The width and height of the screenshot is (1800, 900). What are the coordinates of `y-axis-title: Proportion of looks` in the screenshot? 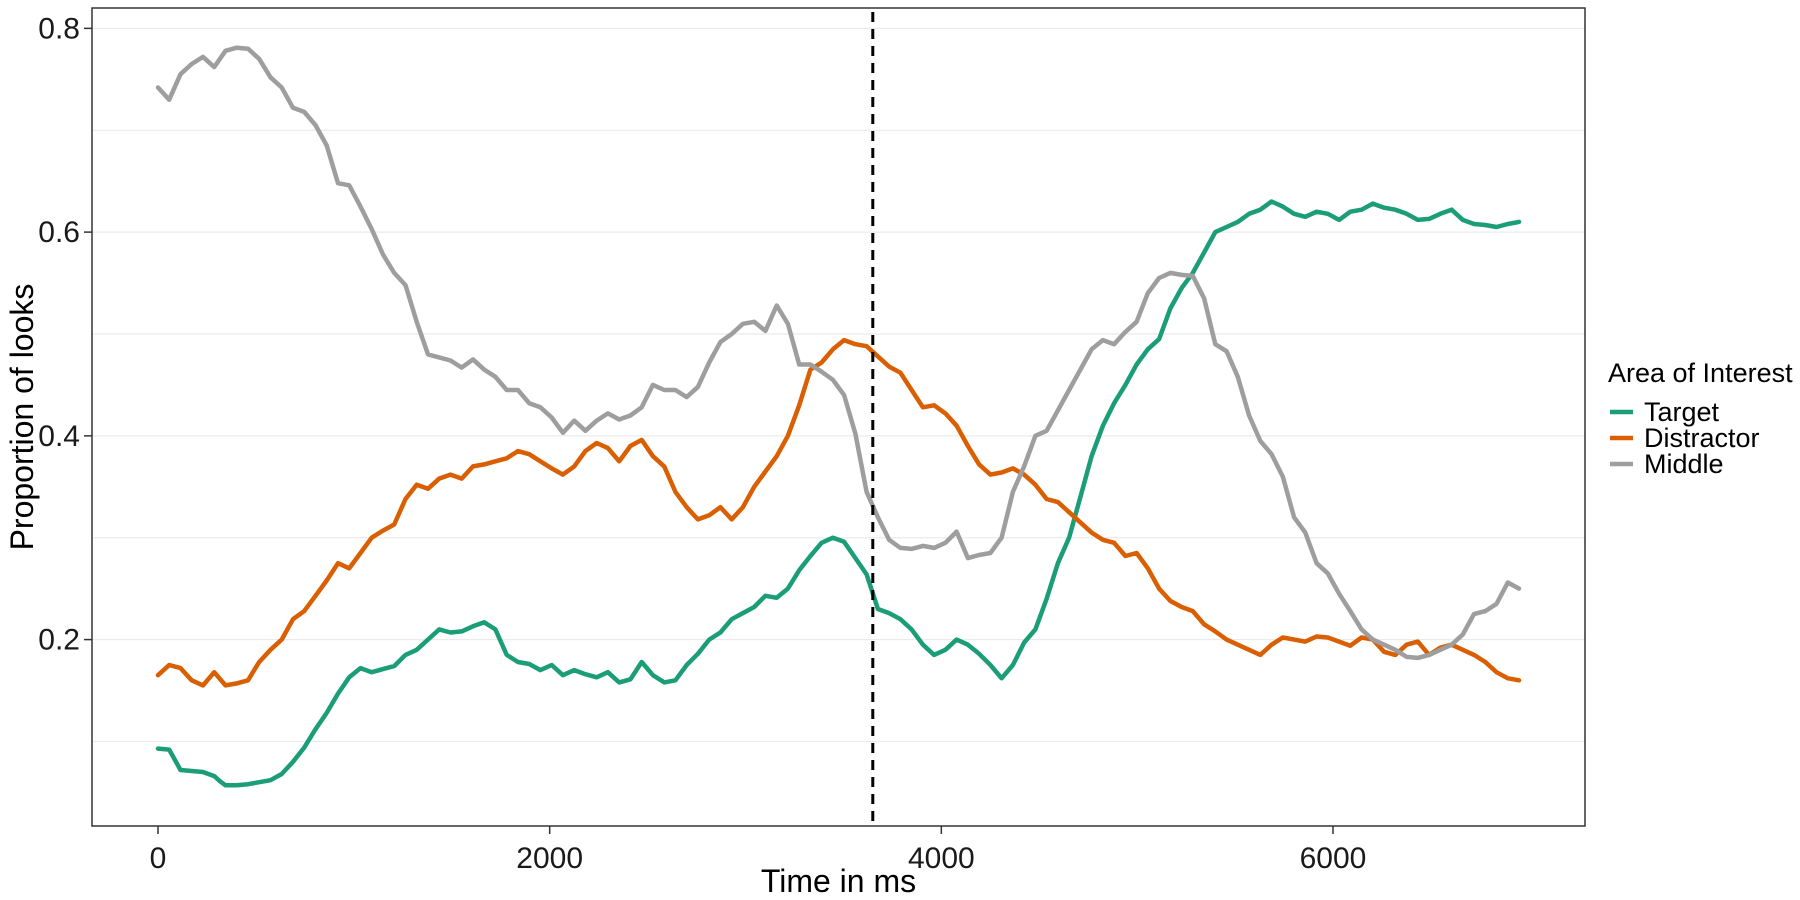 It's located at (22, 417).